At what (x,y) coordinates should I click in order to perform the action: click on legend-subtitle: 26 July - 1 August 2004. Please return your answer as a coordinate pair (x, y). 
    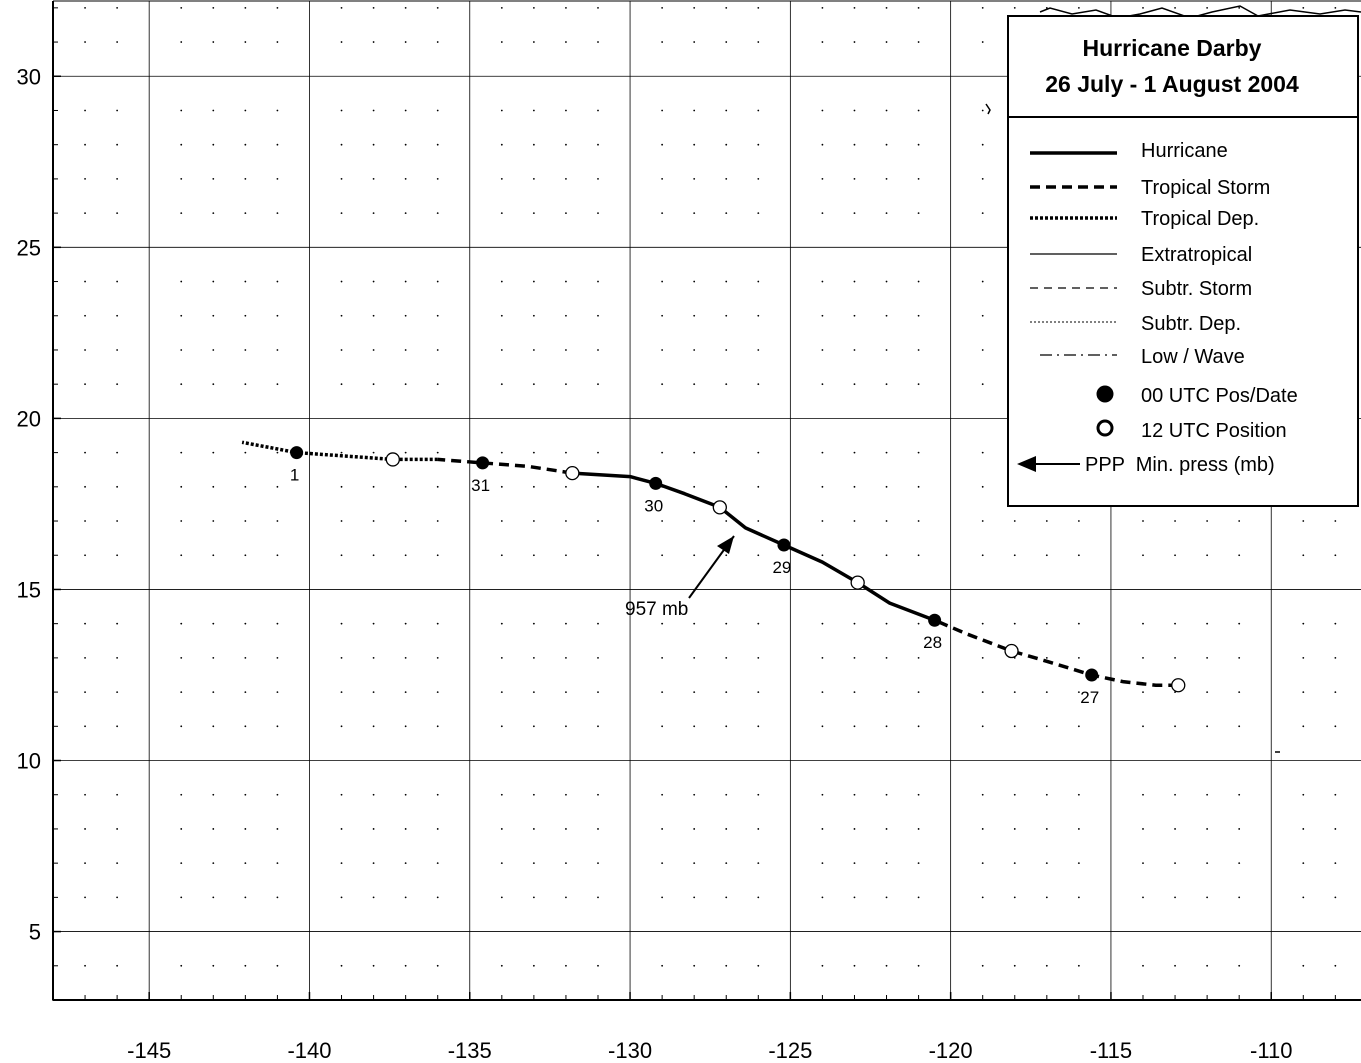
    Looking at the image, I should click on (1172, 84).